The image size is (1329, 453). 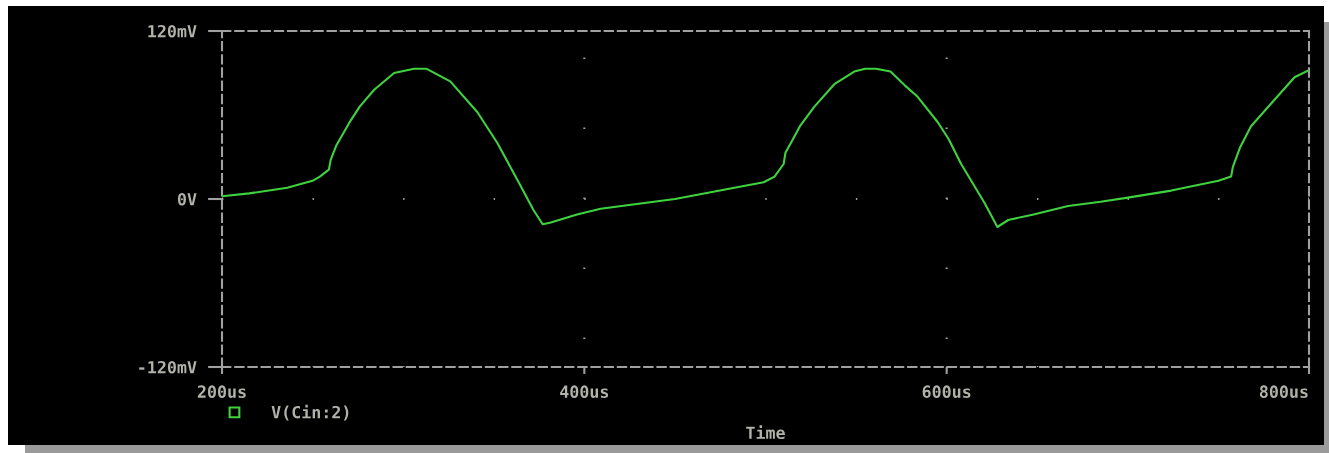 What do you see at coordinates (584, 391) in the screenshot?
I see `x-tick-label: 400us` at bounding box center [584, 391].